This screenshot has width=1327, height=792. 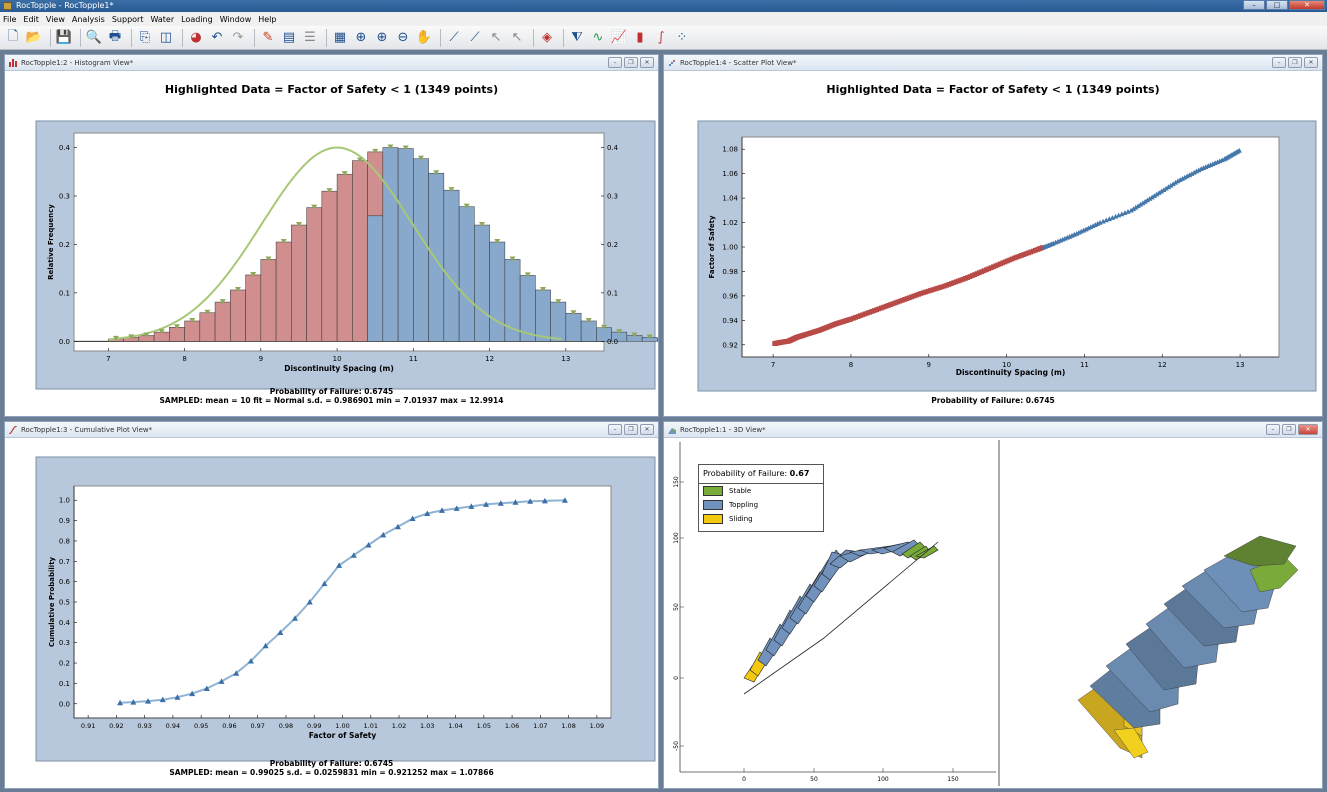 What do you see at coordinates (741, 519) in the screenshot?
I see `legend-label-sliding: Sliding` at bounding box center [741, 519].